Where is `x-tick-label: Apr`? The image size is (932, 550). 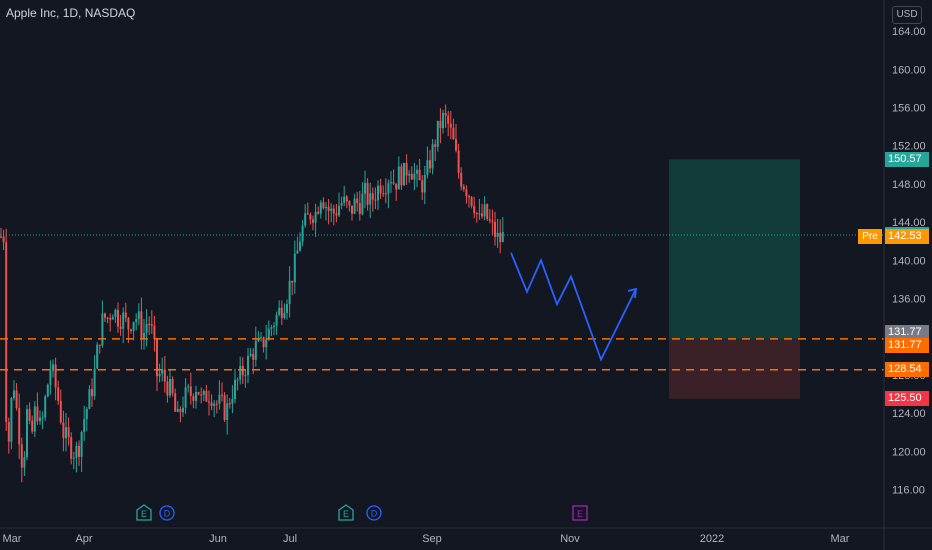 x-tick-label: Apr is located at coordinates (83, 539).